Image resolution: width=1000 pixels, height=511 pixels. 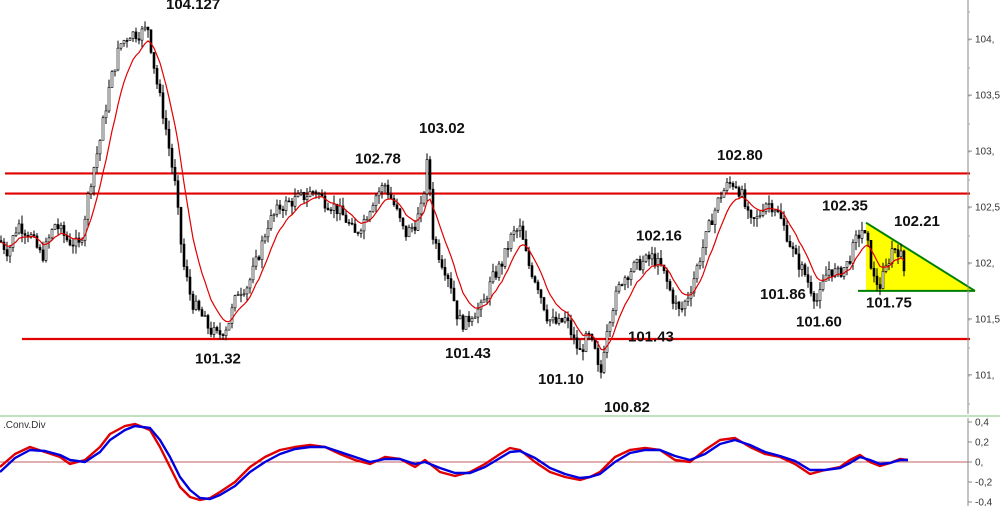 What do you see at coordinates (442, 128) in the screenshot?
I see `price-annotation: 103.02` at bounding box center [442, 128].